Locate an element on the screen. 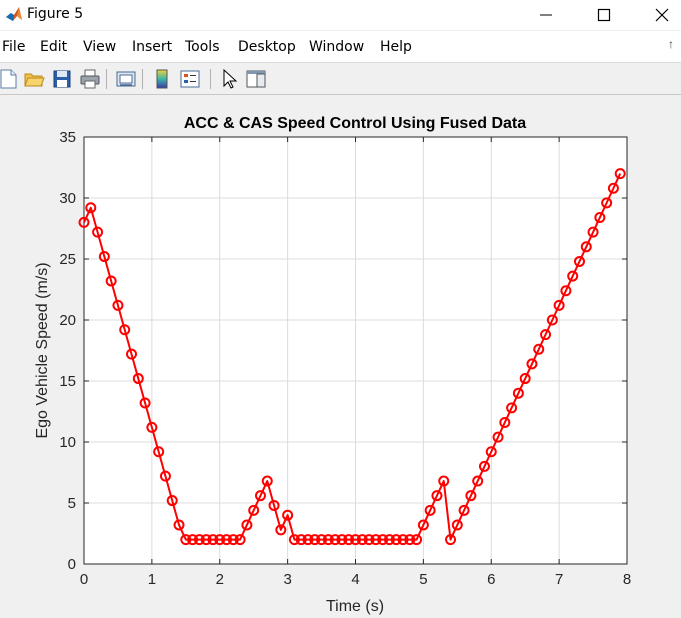  link-plot-icon is located at coordinates (126, 79).